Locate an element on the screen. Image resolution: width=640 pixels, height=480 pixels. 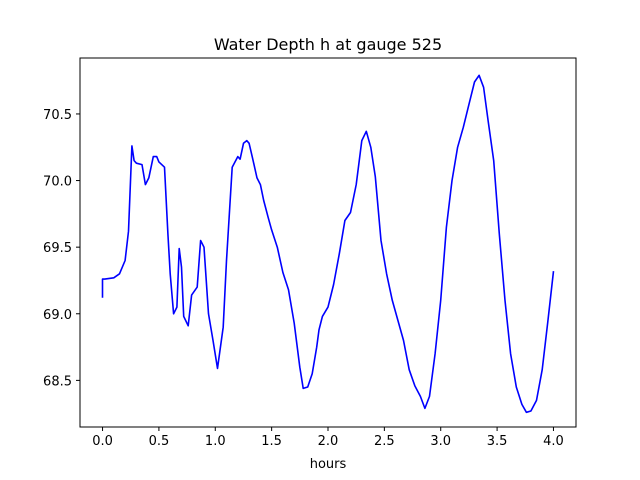
x-tick-label: 2.5 is located at coordinates (384, 441).